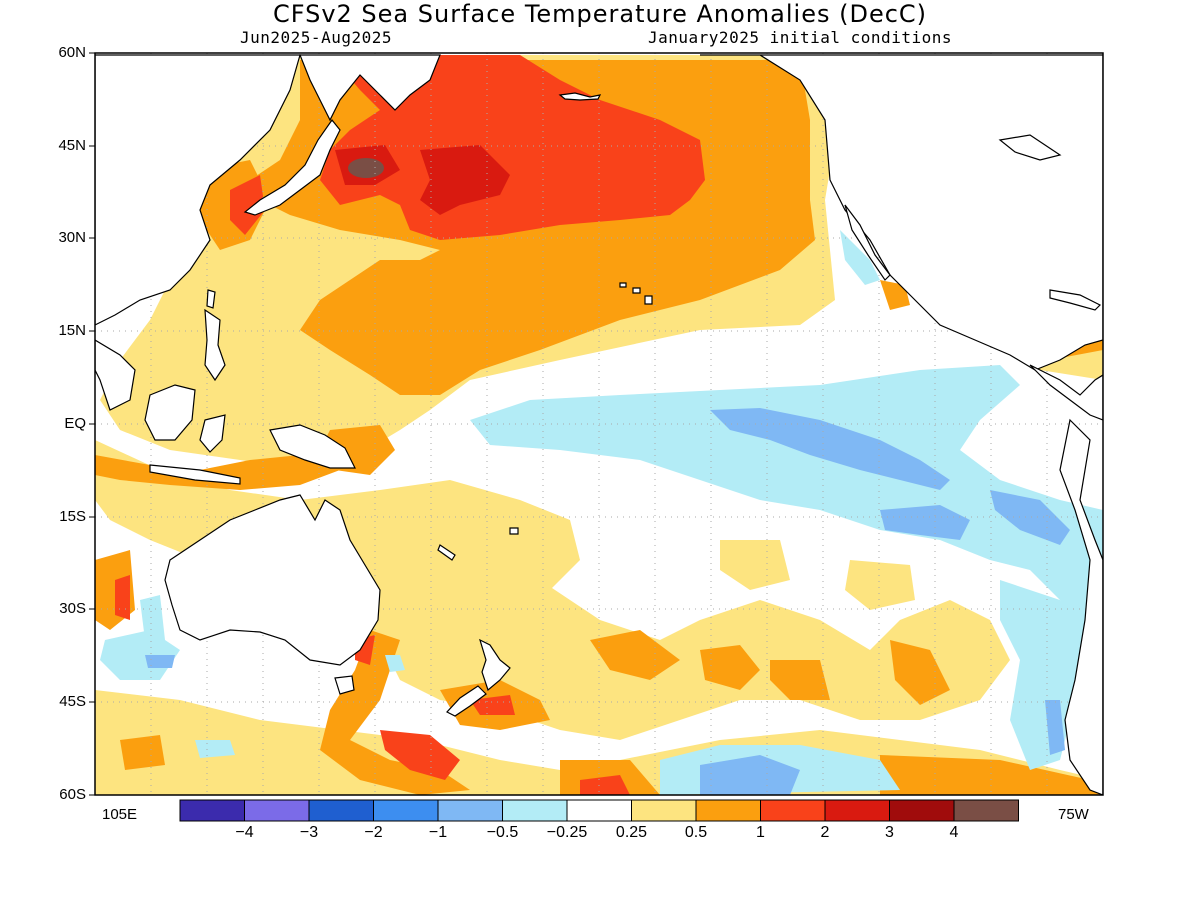 The image size is (1200, 900). What do you see at coordinates (1030, 147) in the screenshot?
I see `great-lakes-water` at bounding box center [1030, 147].